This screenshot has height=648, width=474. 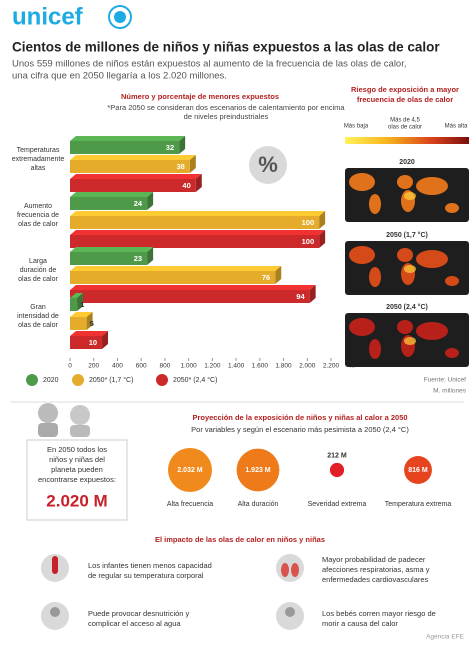 What do you see at coordinates (93, 342) in the screenshot?
I see `bar-share-label: 10` at bounding box center [93, 342].